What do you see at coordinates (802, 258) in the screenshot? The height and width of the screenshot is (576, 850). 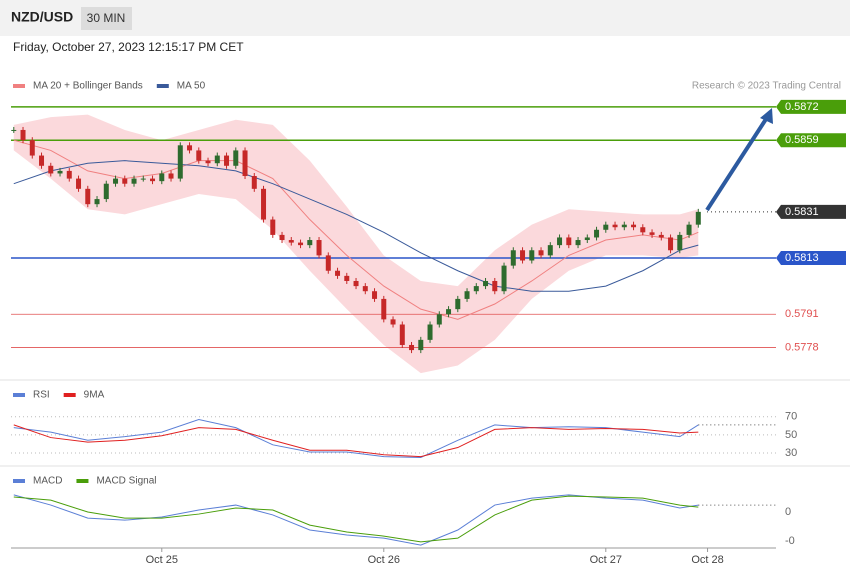 I see `level-label: 0.5813` at bounding box center [802, 258].